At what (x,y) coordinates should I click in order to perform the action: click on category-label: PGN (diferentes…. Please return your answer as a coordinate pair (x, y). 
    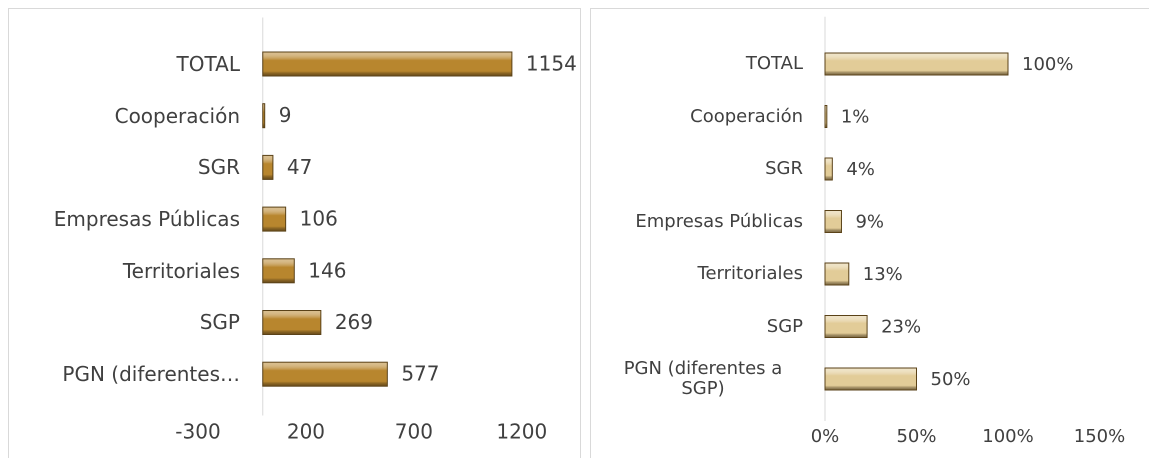
    Looking at the image, I should click on (151, 374).